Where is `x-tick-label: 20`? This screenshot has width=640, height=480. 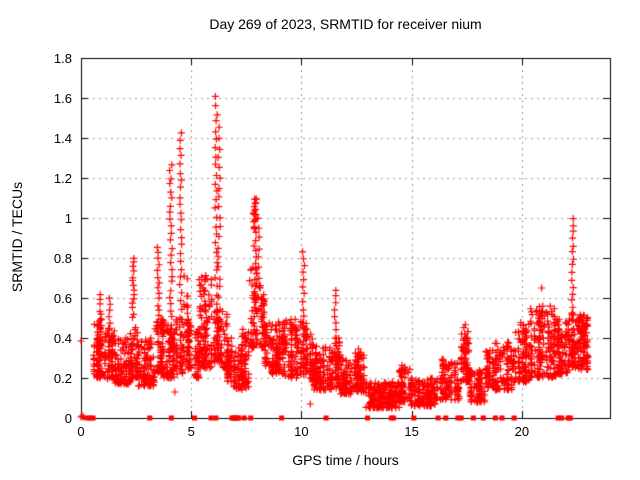 x-tick-label: 20 is located at coordinates (522, 431).